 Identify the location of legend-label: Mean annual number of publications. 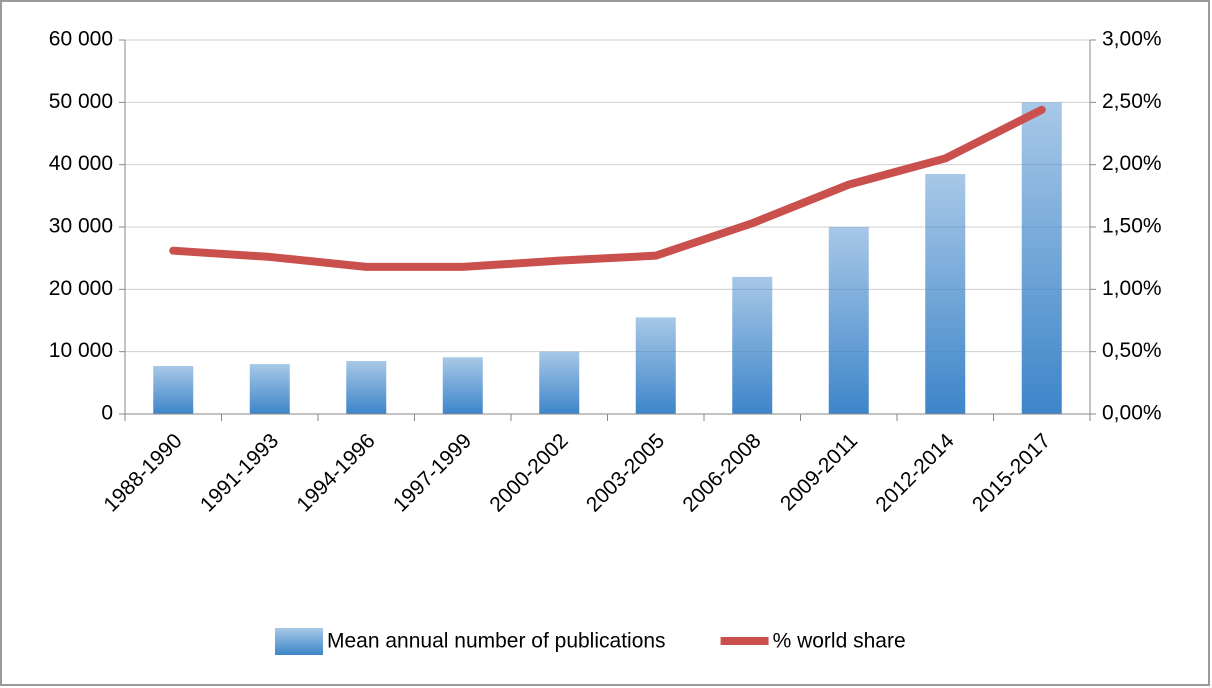
(496, 641).